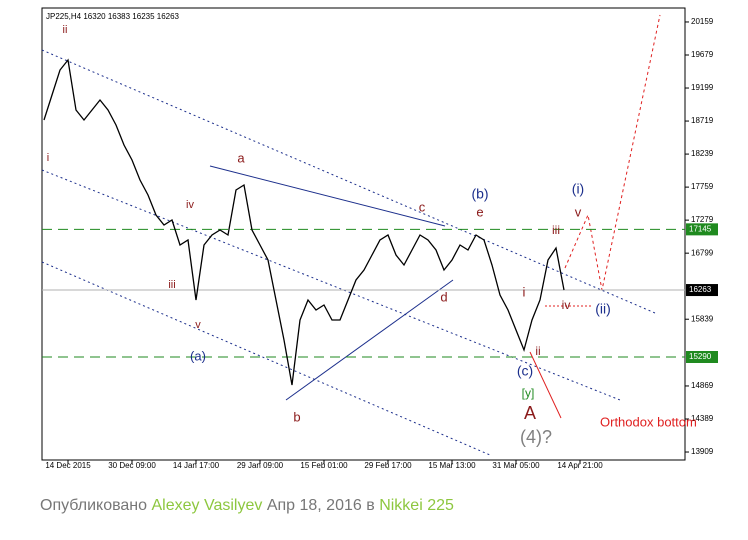 The width and height of the screenshot is (748, 540). What do you see at coordinates (702, 418) in the screenshot?
I see `y-tick-label: 14389` at bounding box center [702, 418].